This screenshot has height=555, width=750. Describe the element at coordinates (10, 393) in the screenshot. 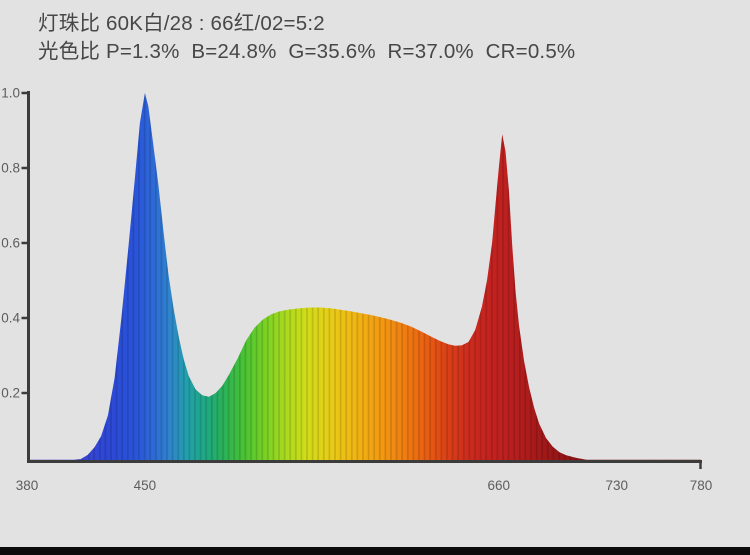

I see `y-tick-label: 0.2` at that location.